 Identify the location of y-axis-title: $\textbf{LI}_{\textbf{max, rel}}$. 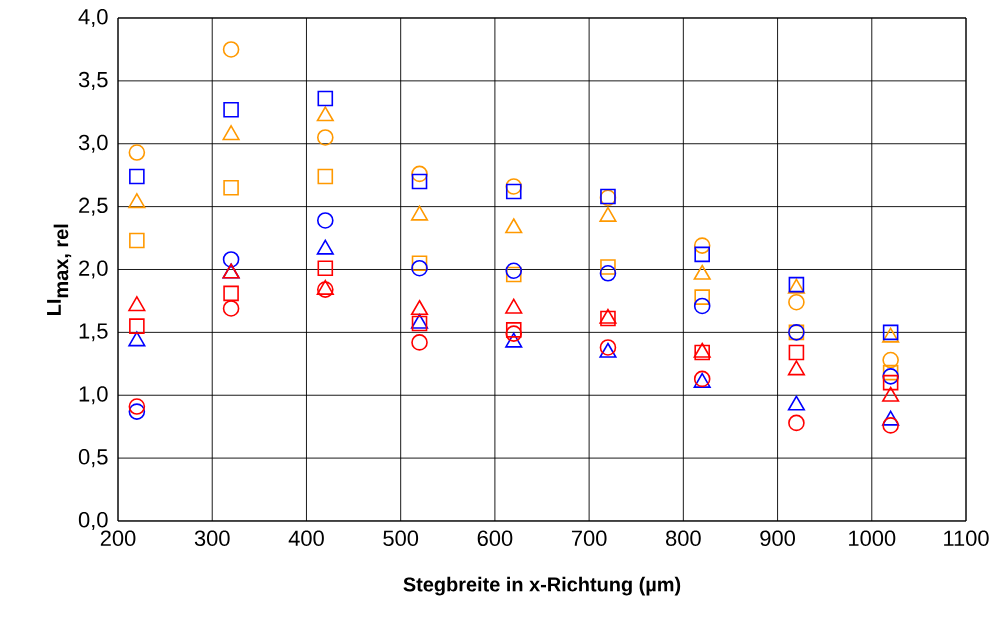
(59, 269).